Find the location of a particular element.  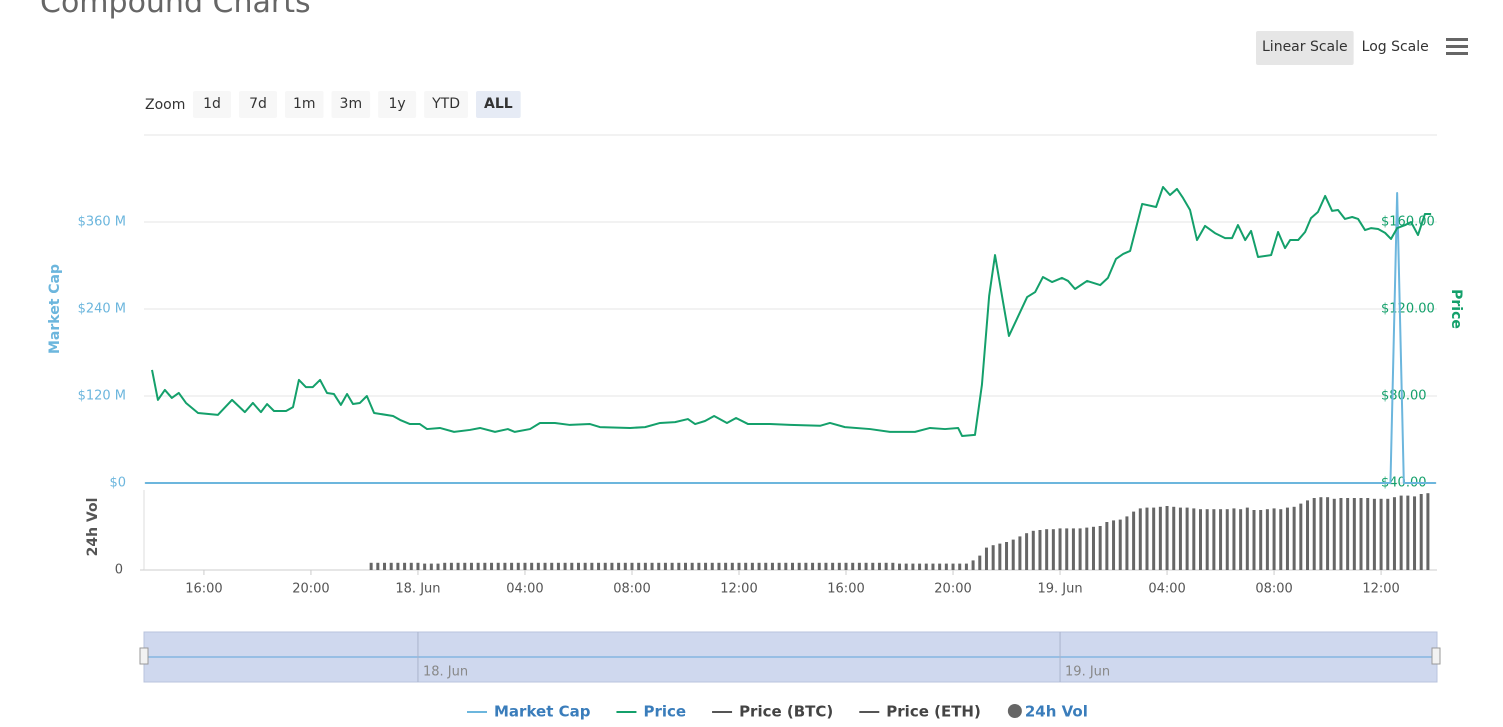

y-tick-label: 0 is located at coordinates (119, 570).